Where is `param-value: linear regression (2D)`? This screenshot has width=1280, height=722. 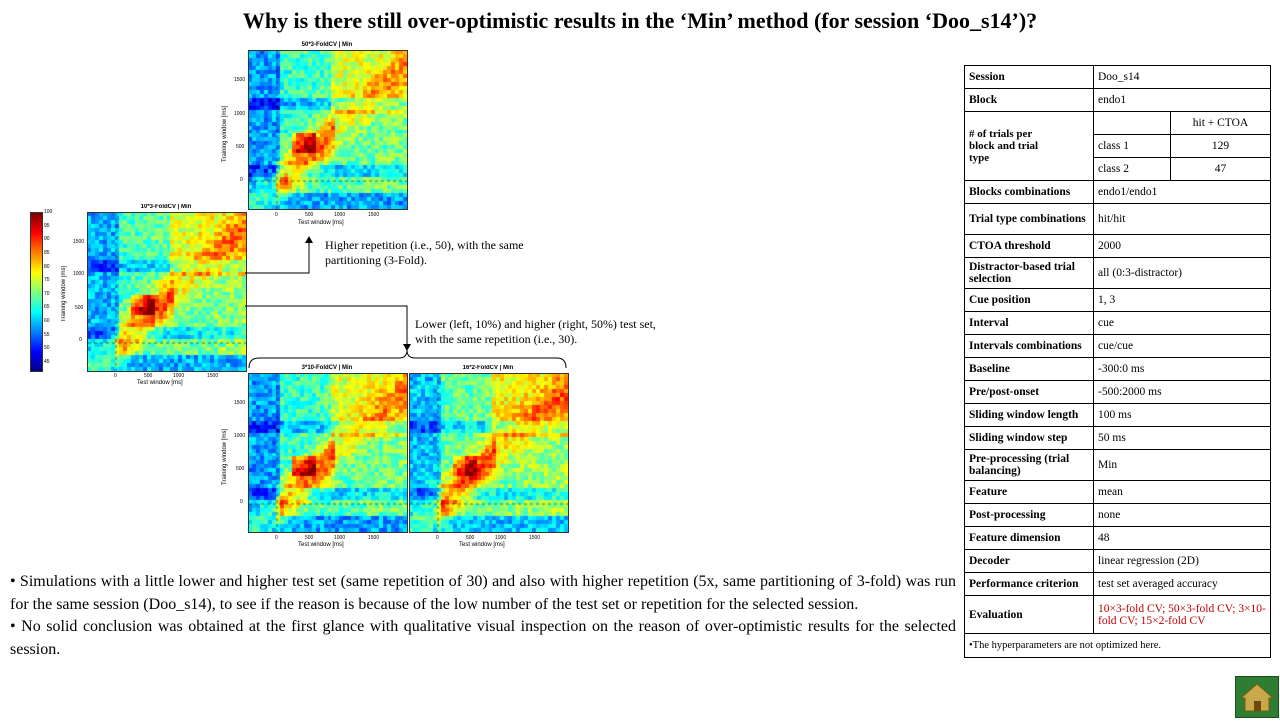
param-value: linear regression (2D) is located at coordinates (1182, 561).